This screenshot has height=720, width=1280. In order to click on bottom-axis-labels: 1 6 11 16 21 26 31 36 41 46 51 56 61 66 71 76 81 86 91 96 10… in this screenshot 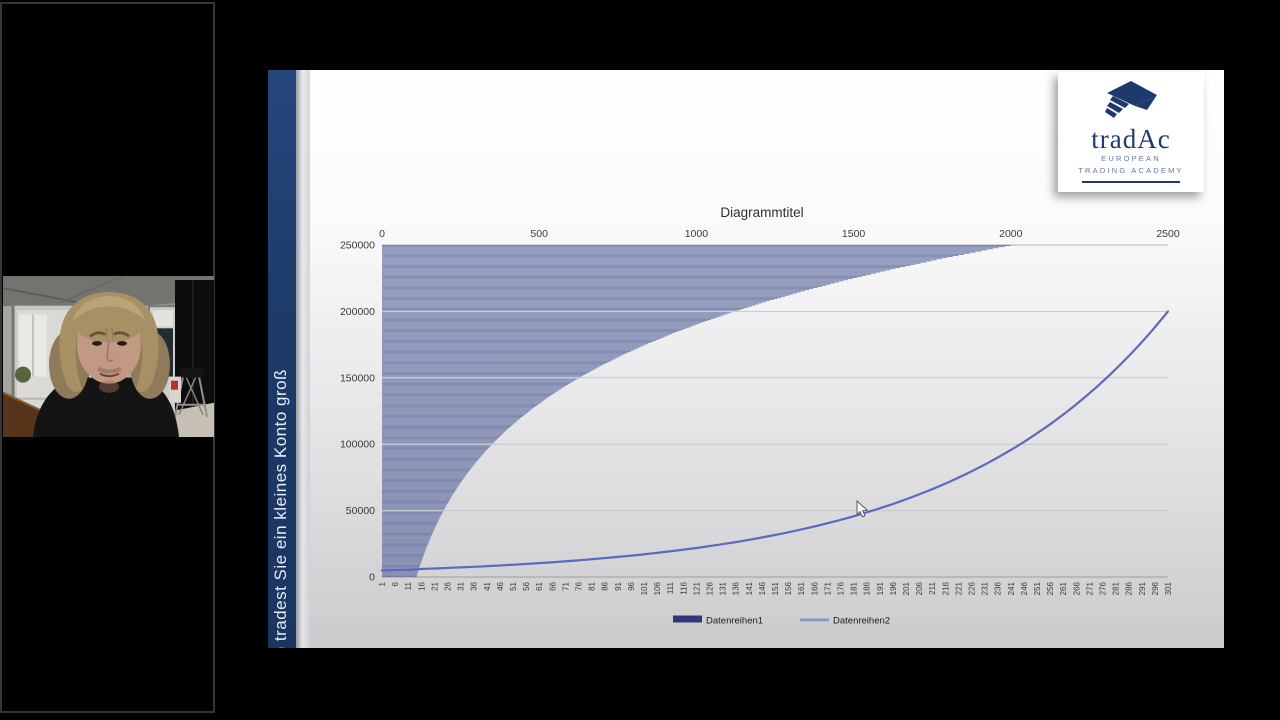, I will do `click(775, 588)`.